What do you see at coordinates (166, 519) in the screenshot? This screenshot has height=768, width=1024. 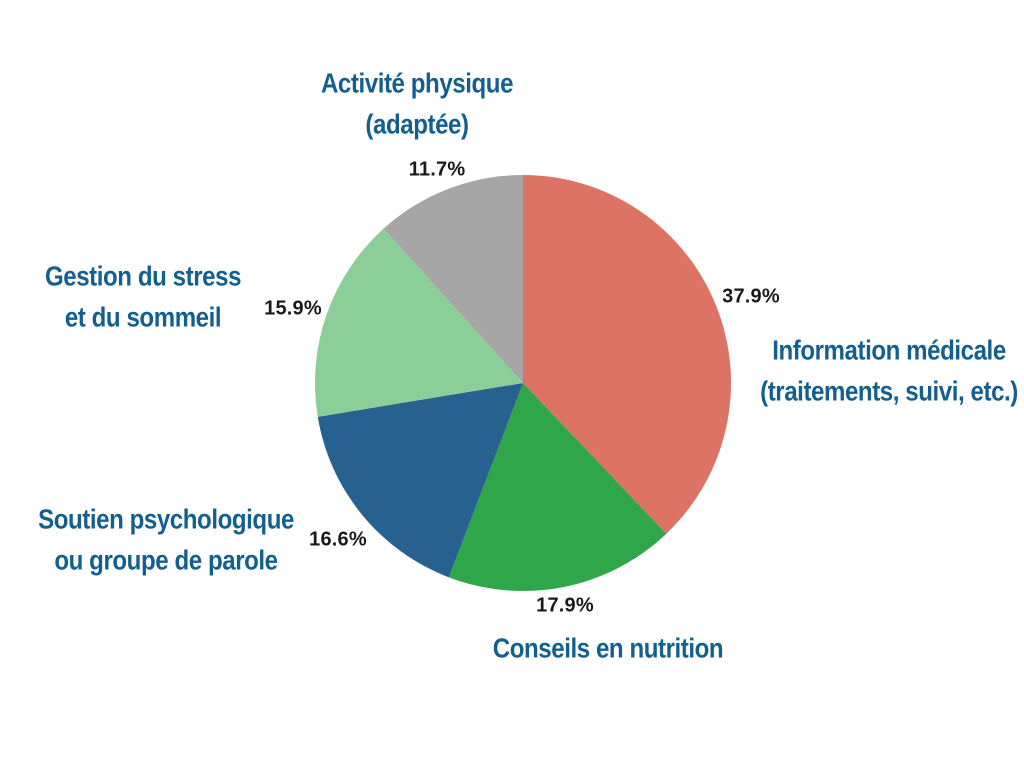 I see `slice-label-line: Soutien psychologique` at bounding box center [166, 519].